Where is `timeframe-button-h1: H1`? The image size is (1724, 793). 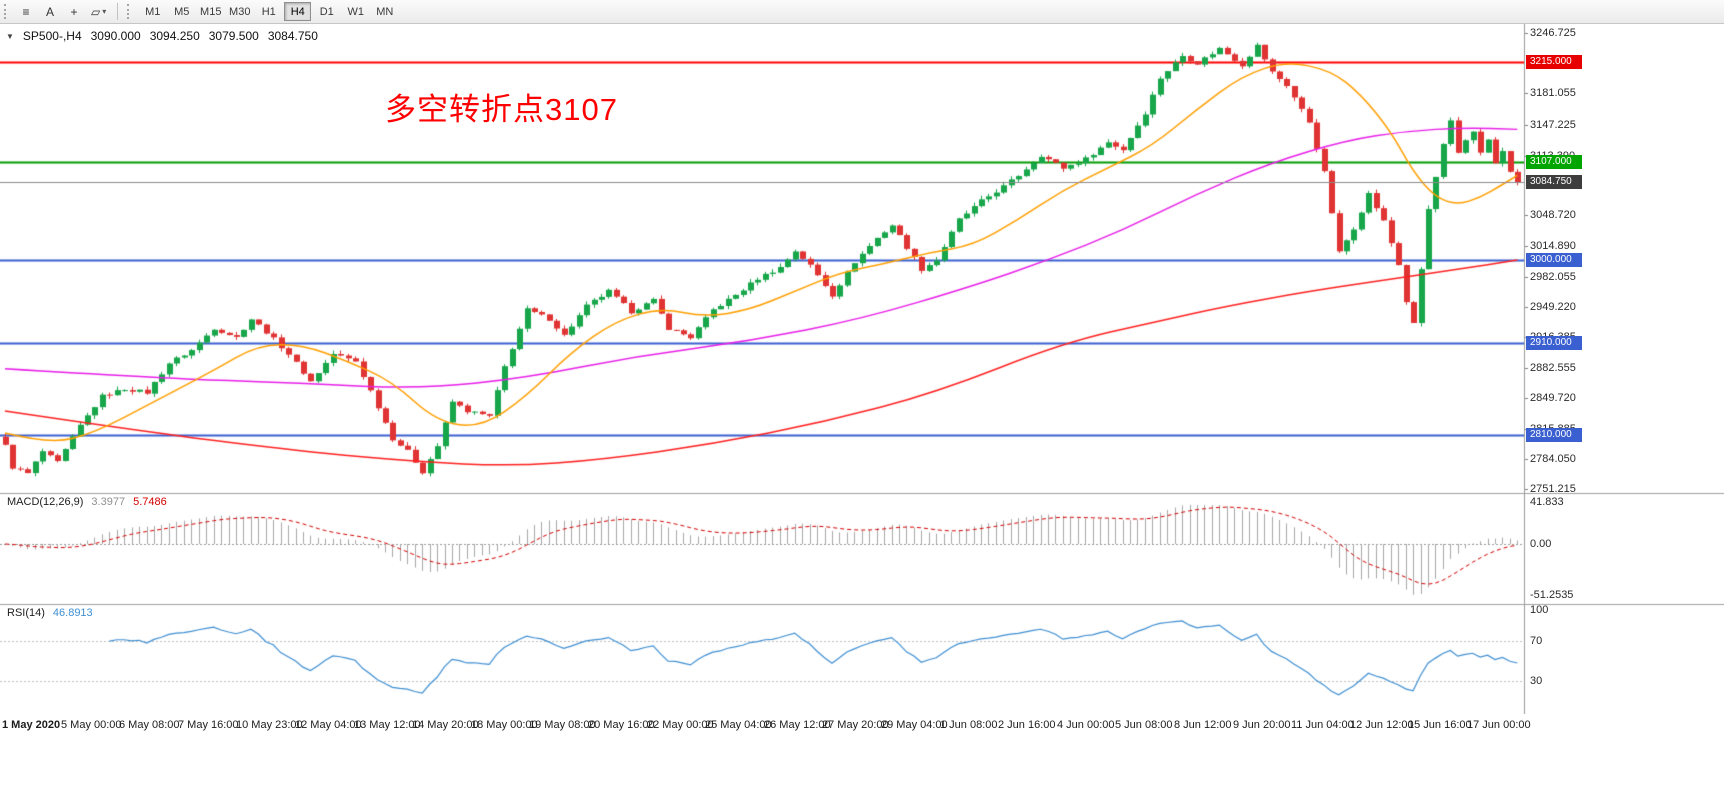 timeframe-button-h1: H1 is located at coordinates (268, 11).